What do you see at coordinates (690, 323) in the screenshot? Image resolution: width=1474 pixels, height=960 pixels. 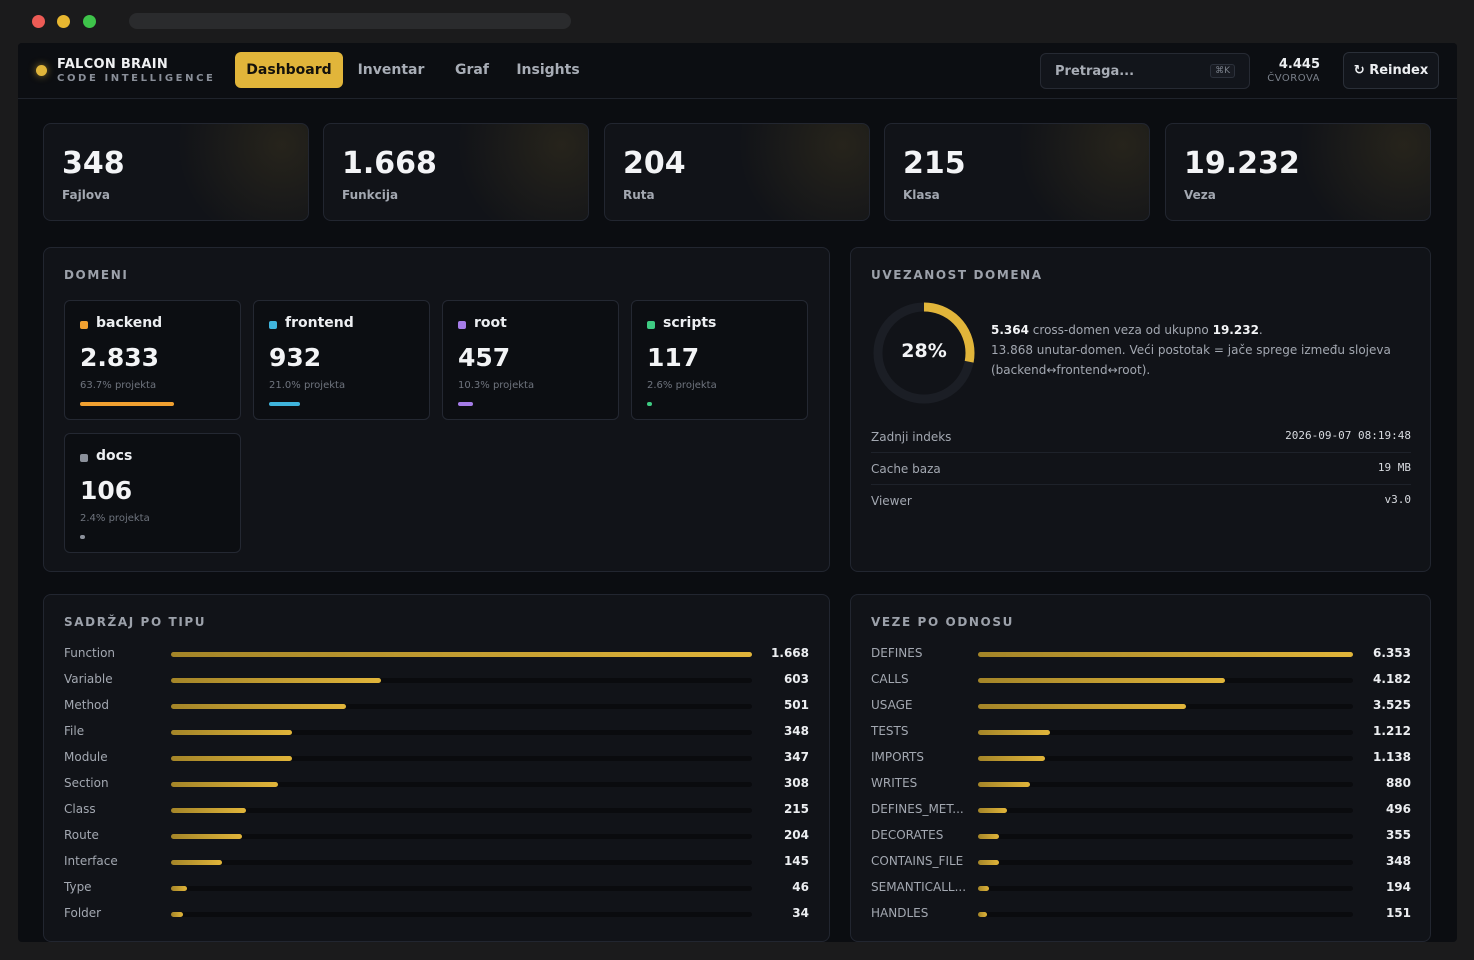 I see `domain-name: scripts` at bounding box center [690, 323].